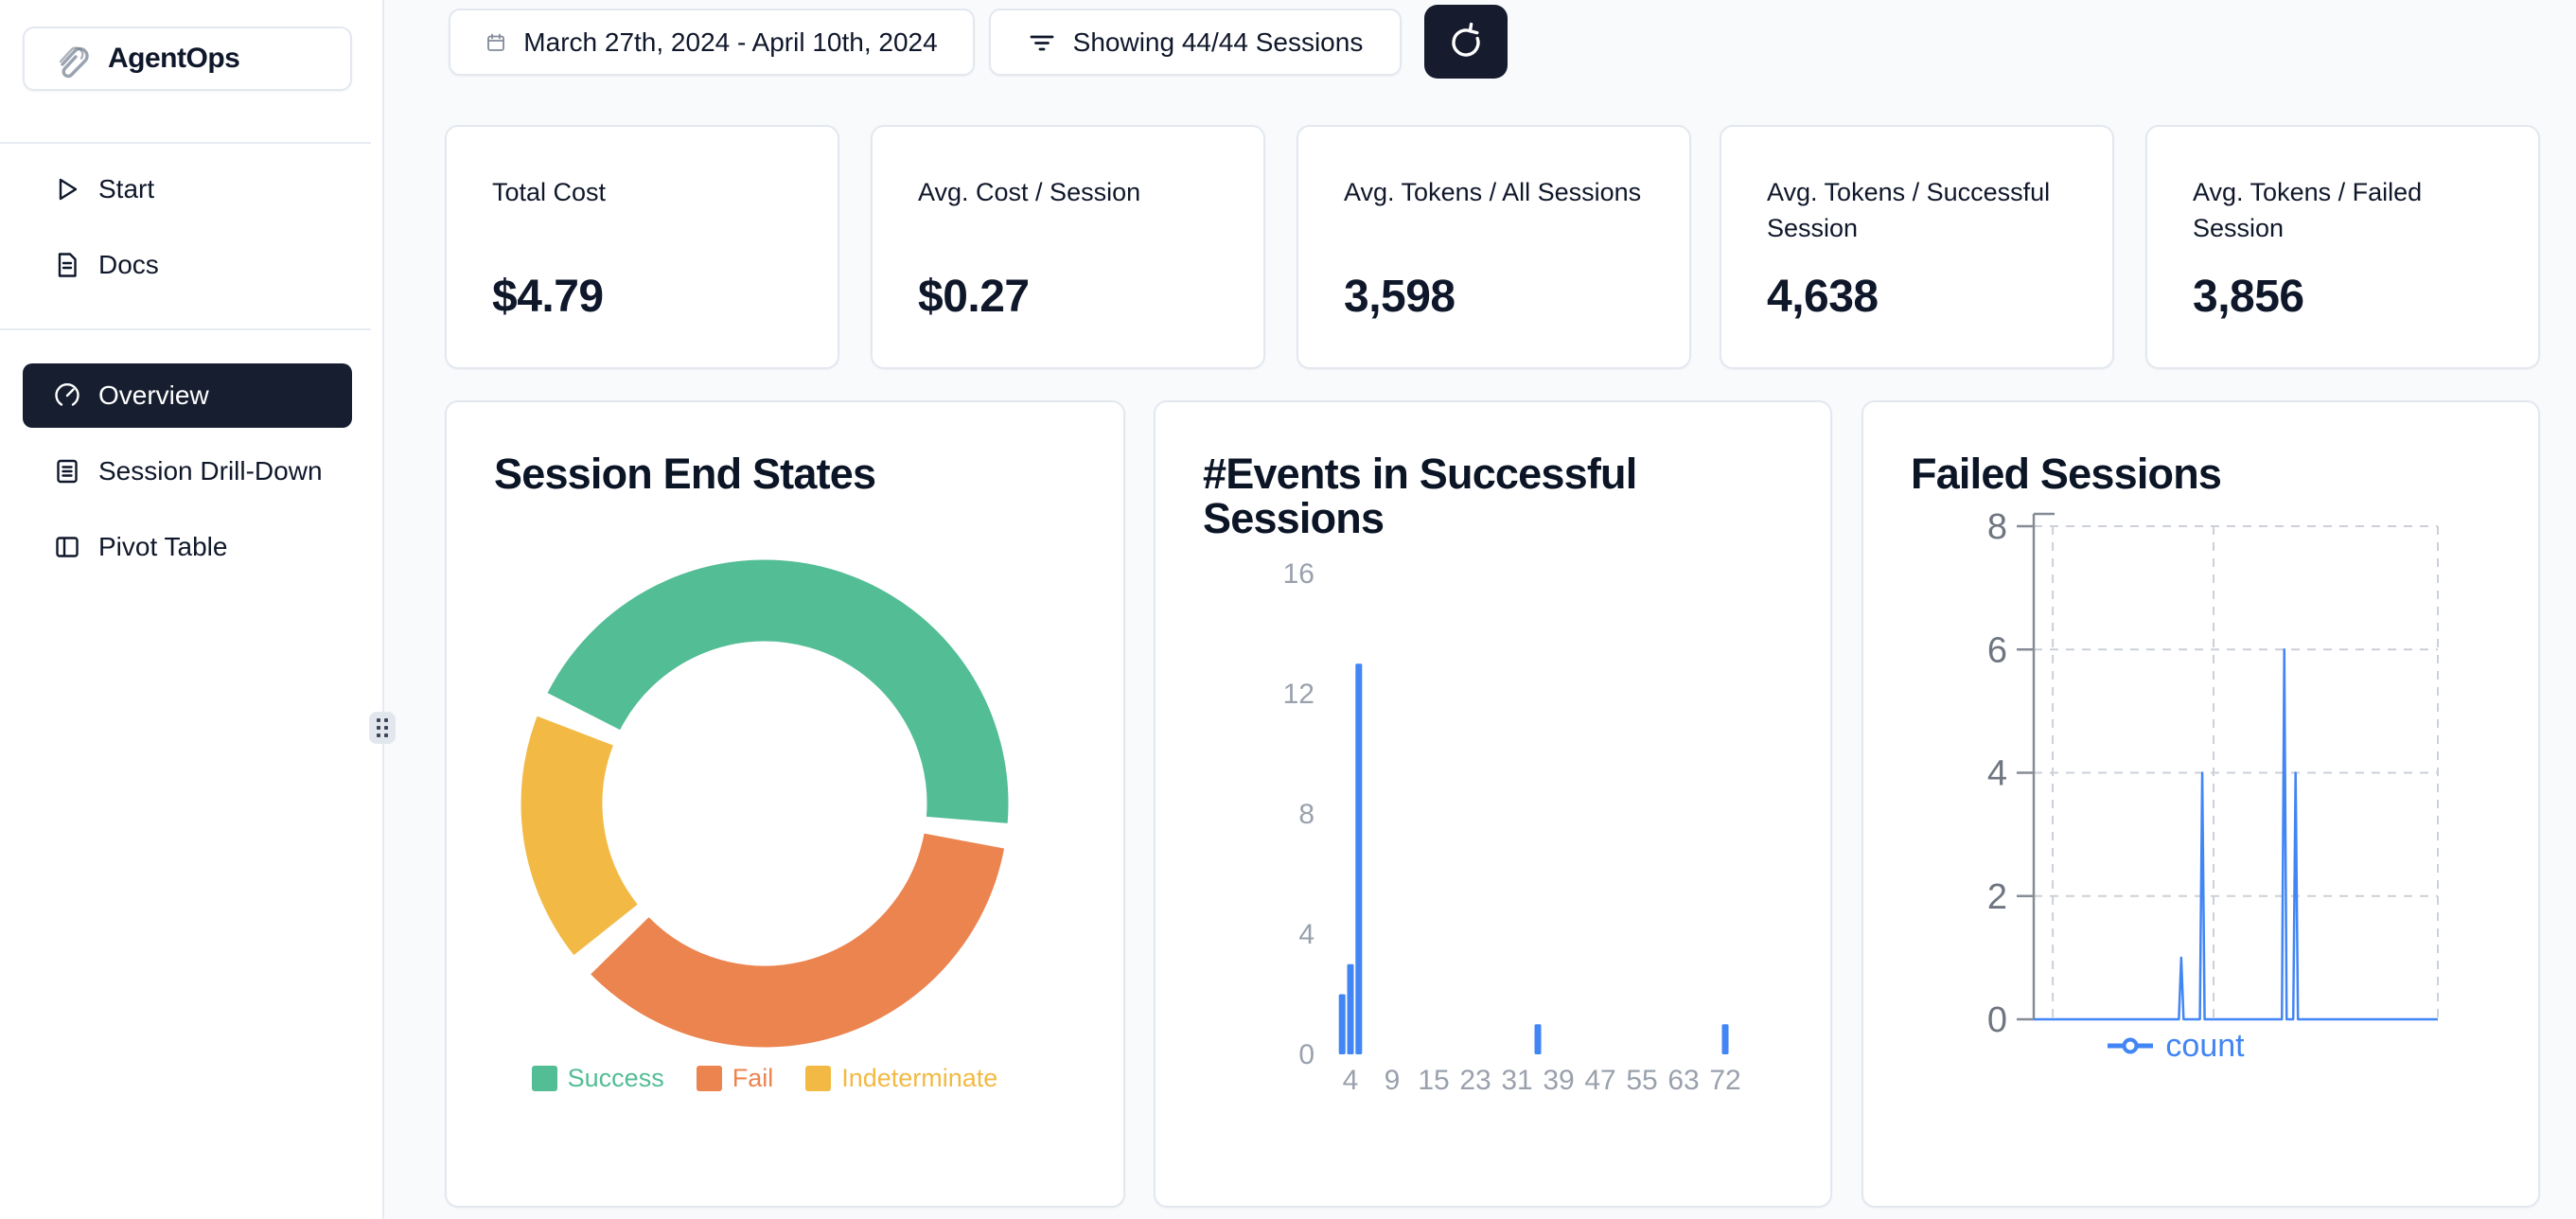  I want to click on sidebar-item-label: Overview, so click(153, 395).